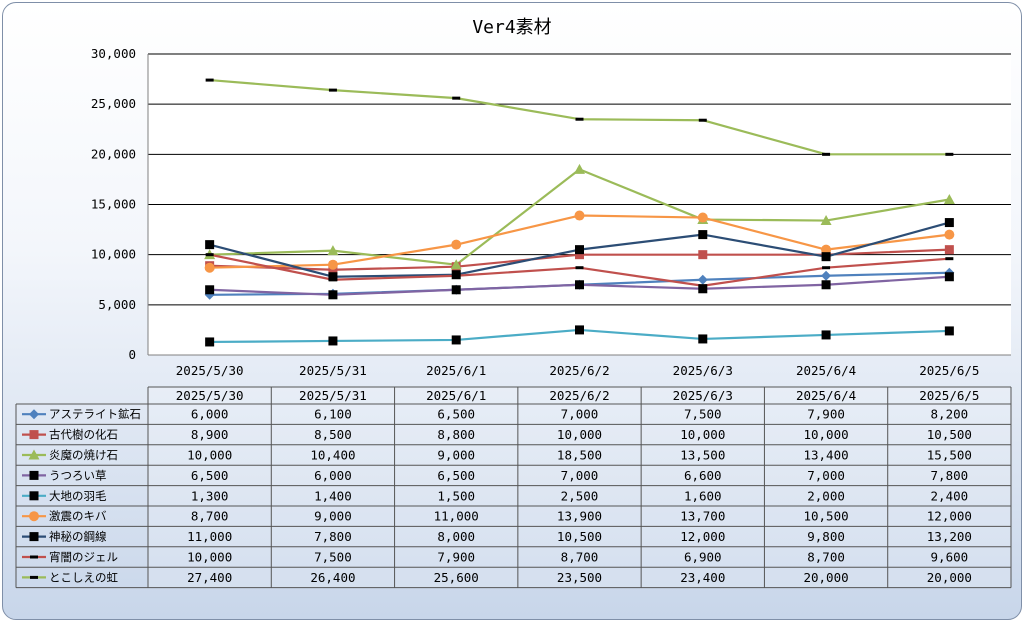  What do you see at coordinates (579, 577) in the screenshot?
I see `table-value-cell: 23,500` at bounding box center [579, 577].